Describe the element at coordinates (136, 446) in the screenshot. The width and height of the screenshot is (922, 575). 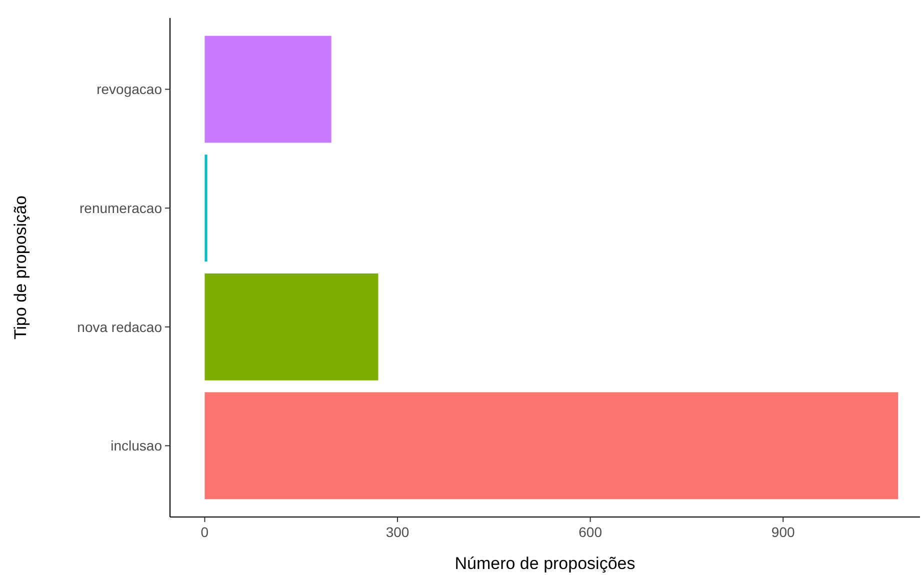
I see `y-tick-label: inclusao` at that location.